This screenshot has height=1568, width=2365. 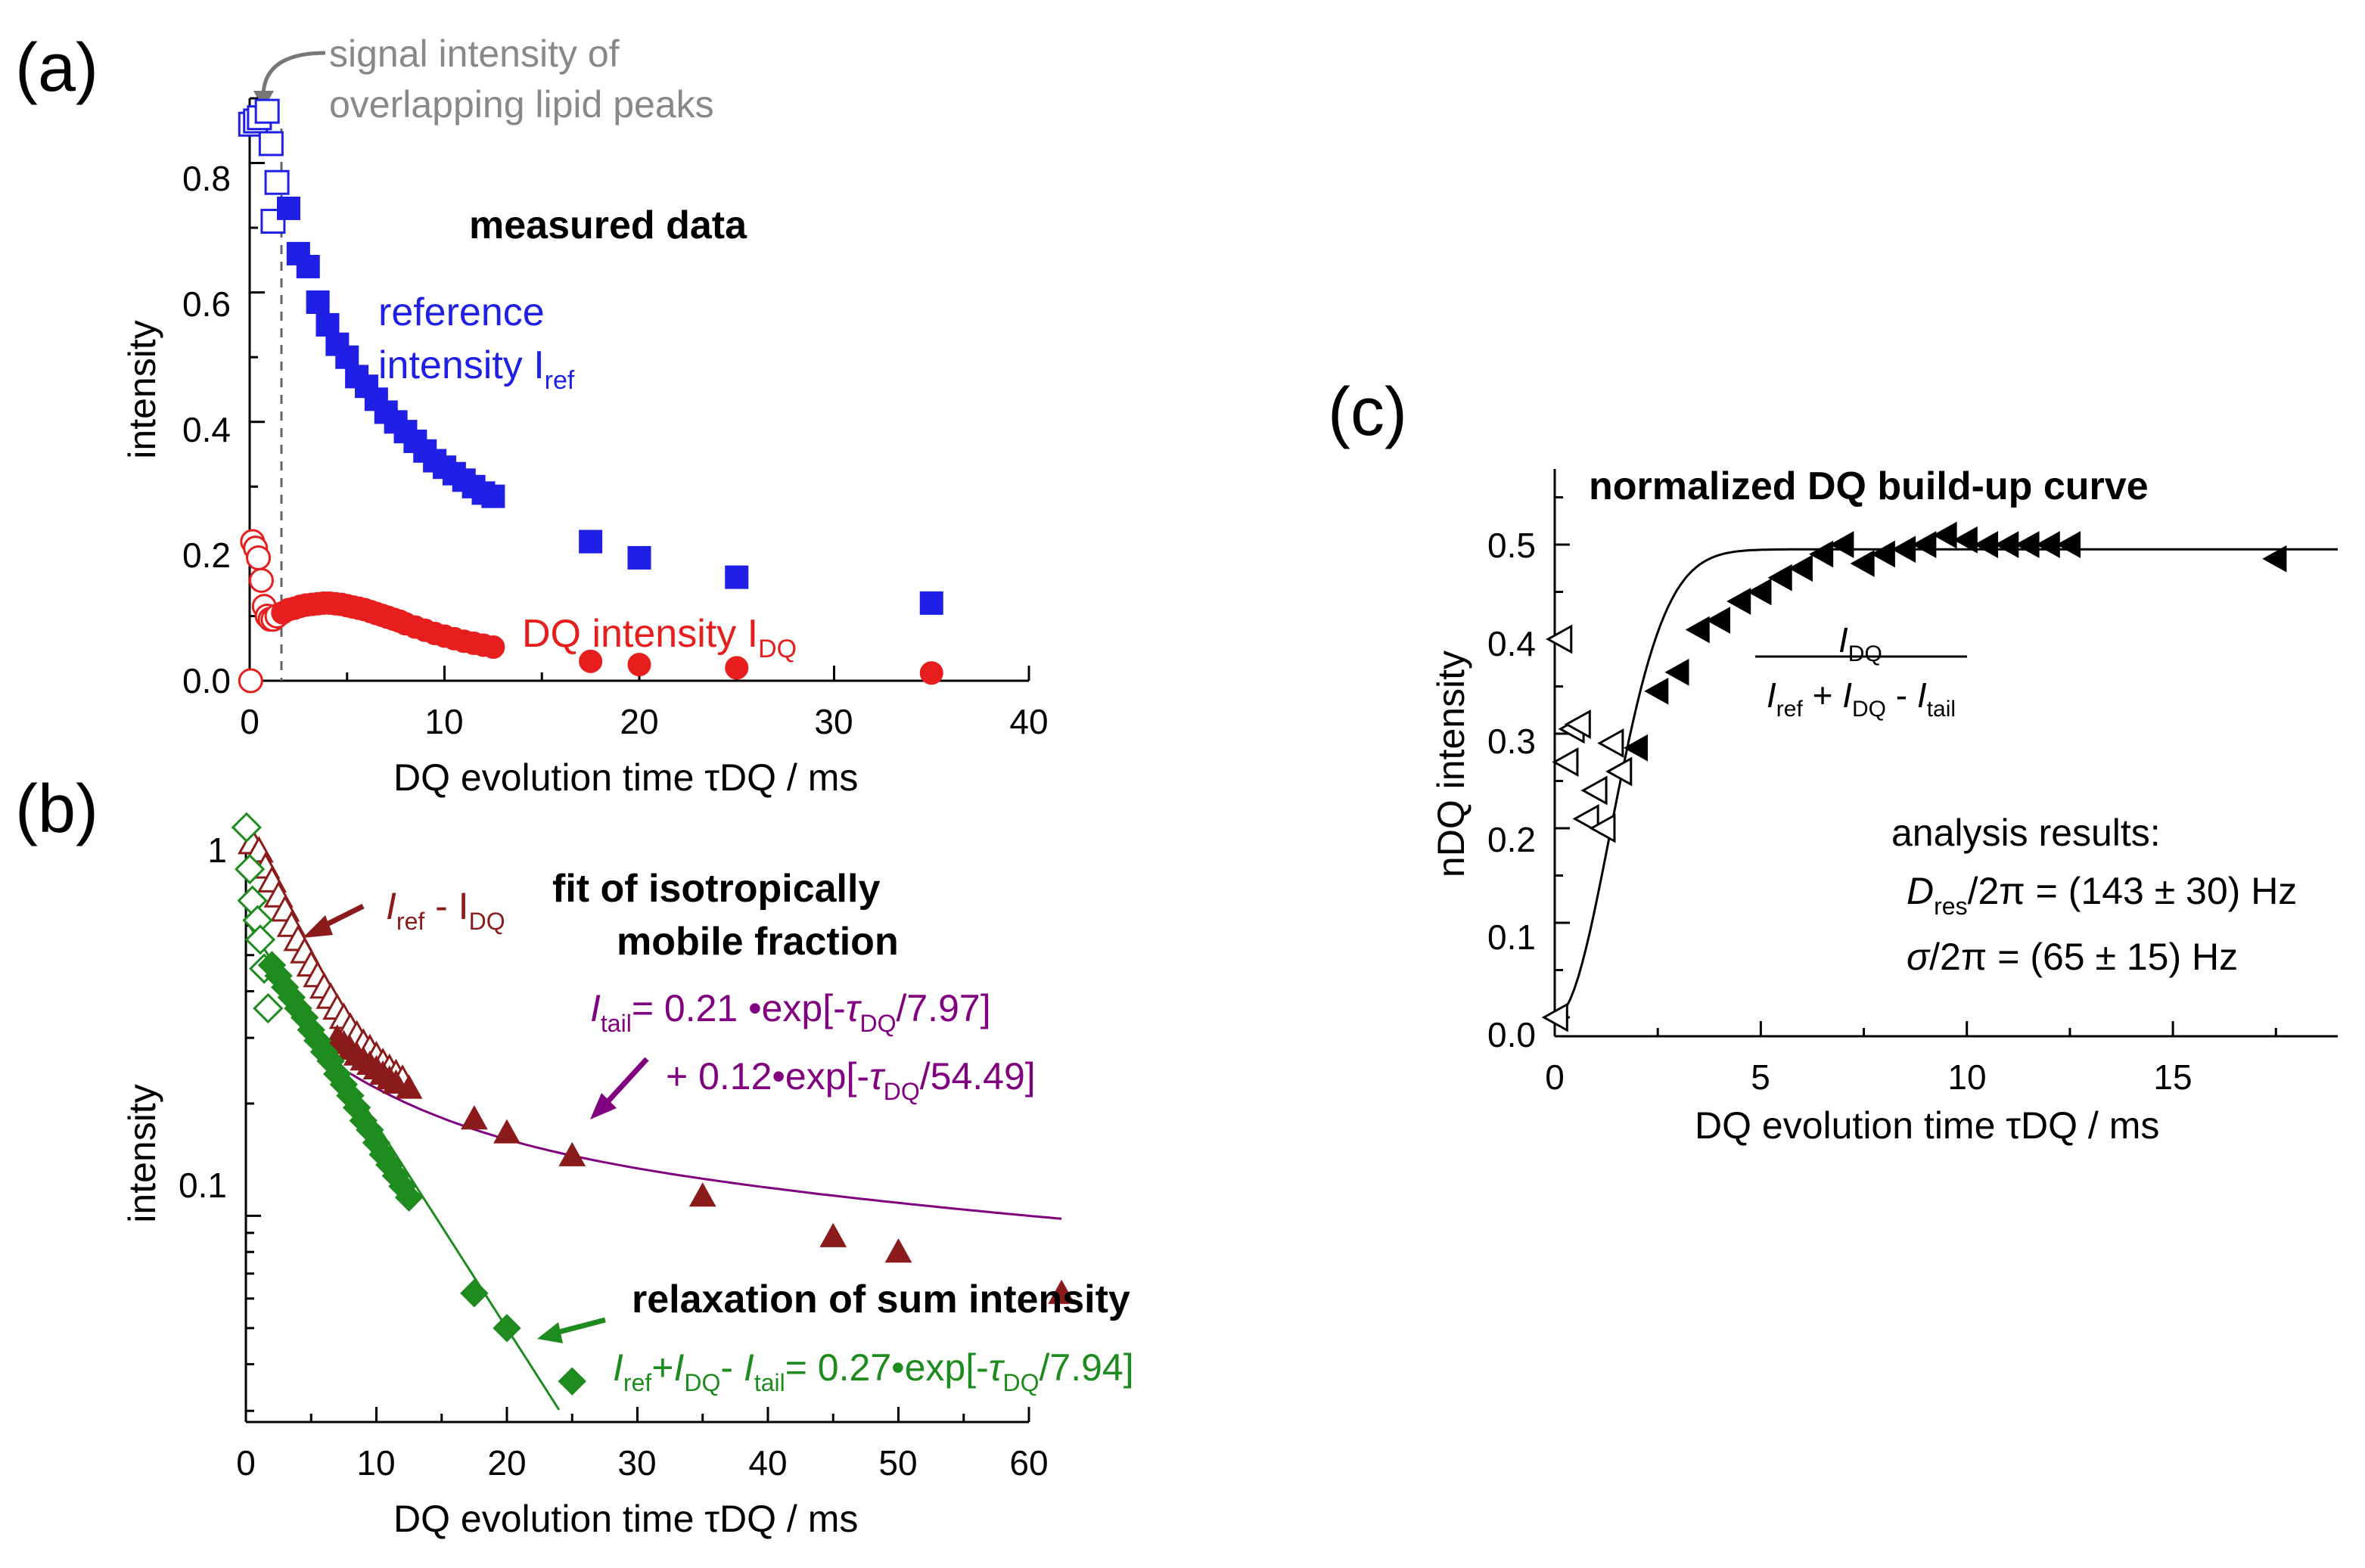 I want to click on panel-b-tail-eq2: + 0.12•exp[-τDQ/54.49], so click(x=851, y=1080).